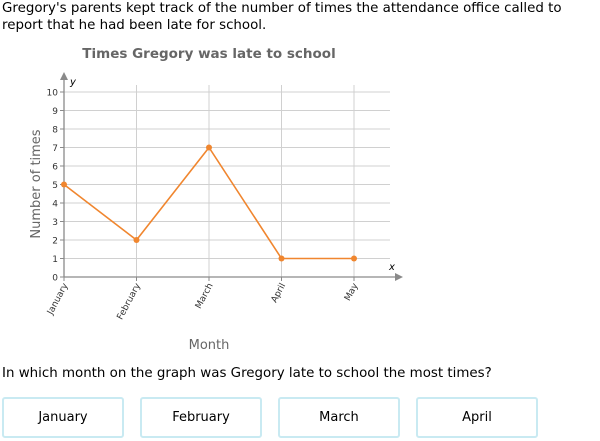  I want to click on y-tick-label: 6, so click(55, 168).